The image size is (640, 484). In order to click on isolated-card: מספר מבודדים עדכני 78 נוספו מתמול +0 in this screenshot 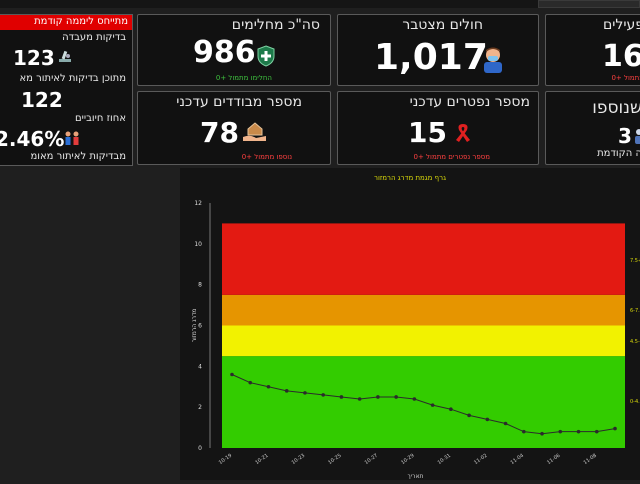, I will do `click(234, 128)`.